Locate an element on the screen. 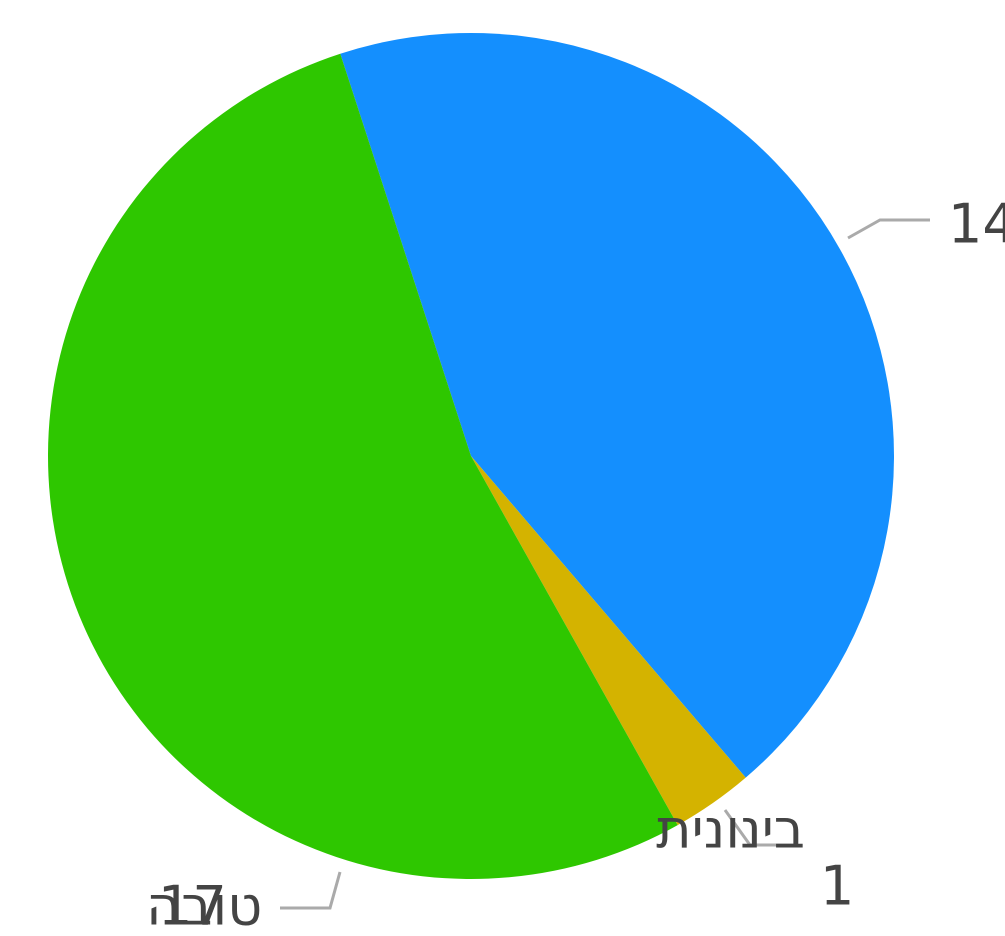 The width and height of the screenshot is (1005, 936). category-label: טובה is located at coordinates (204, 905).